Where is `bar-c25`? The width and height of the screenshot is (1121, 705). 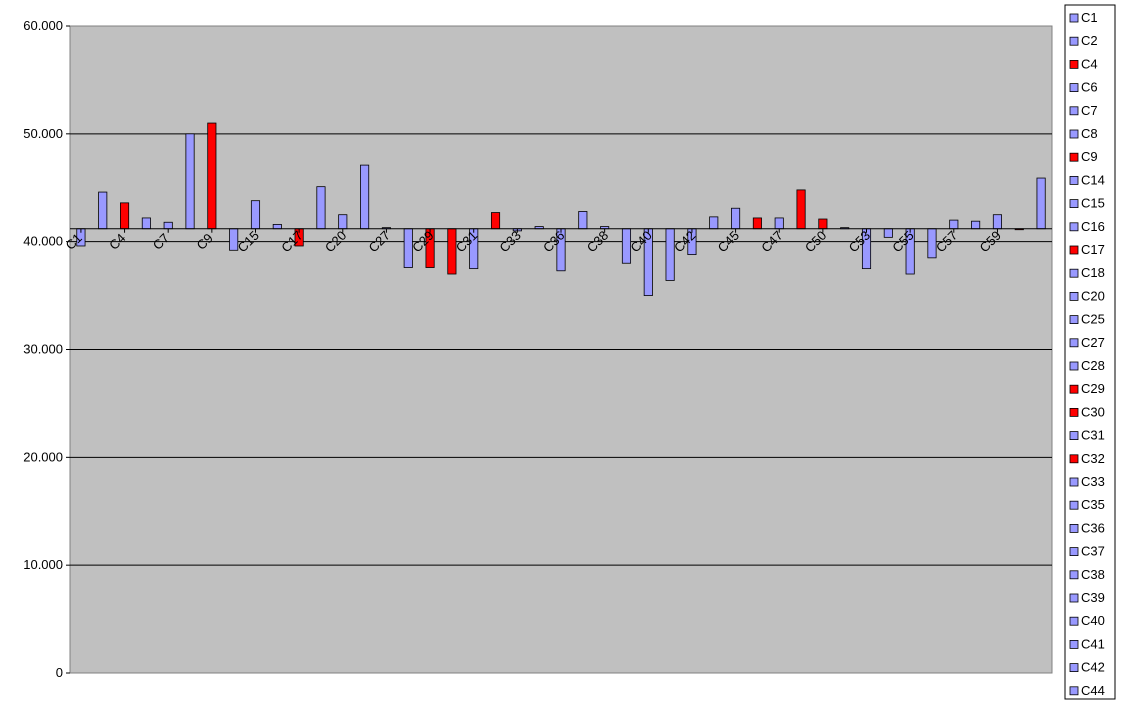
bar-c25 is located at coordinates (365, 197).